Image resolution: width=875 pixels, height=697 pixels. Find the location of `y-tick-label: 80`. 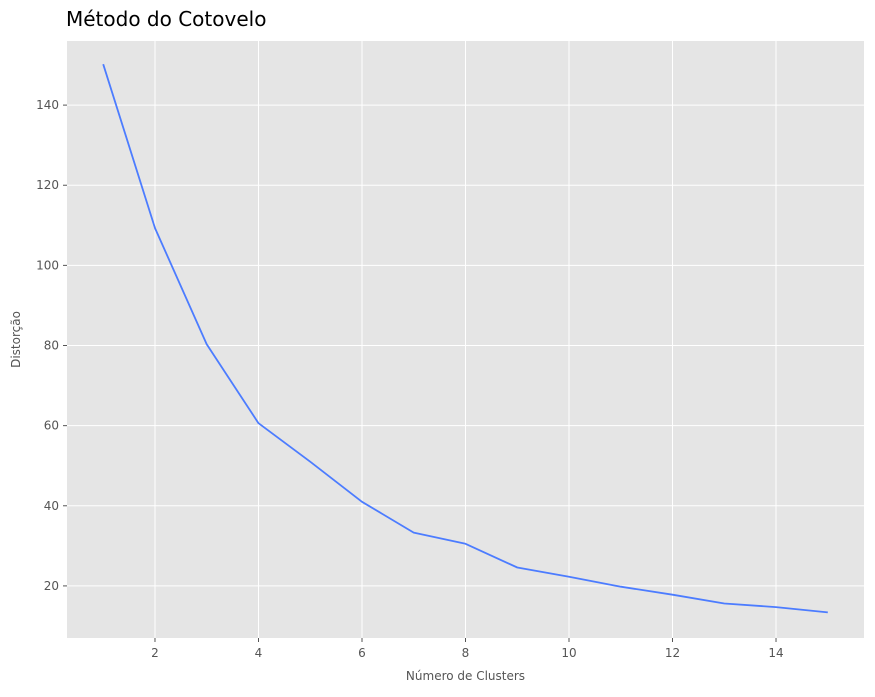

y-tick-label: 80 is located at coordinates (51, 346).